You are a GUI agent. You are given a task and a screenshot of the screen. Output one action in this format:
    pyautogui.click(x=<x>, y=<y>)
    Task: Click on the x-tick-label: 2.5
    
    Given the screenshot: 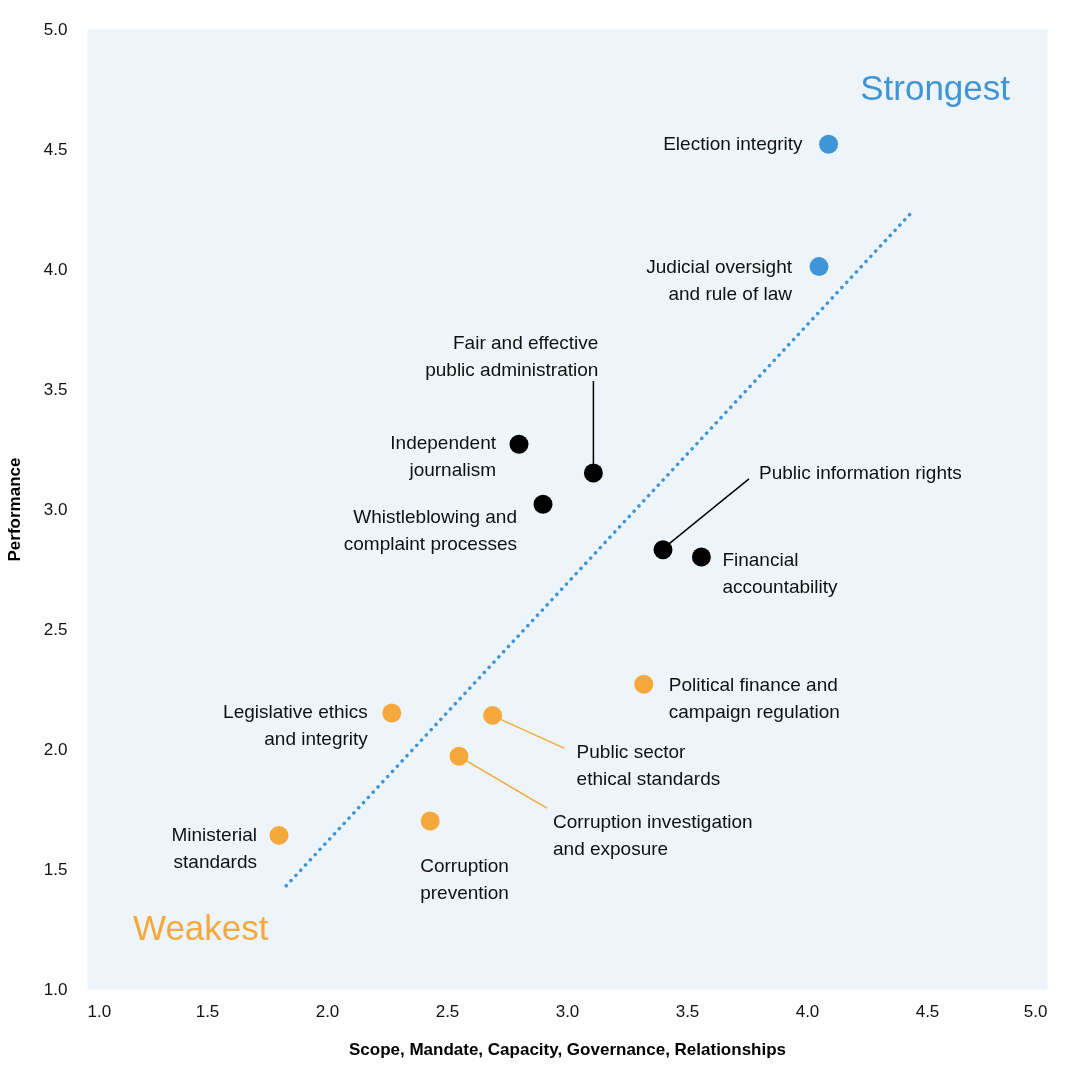 What is the action you would take?
    pyautogui.click(x=447, y=1011)
    